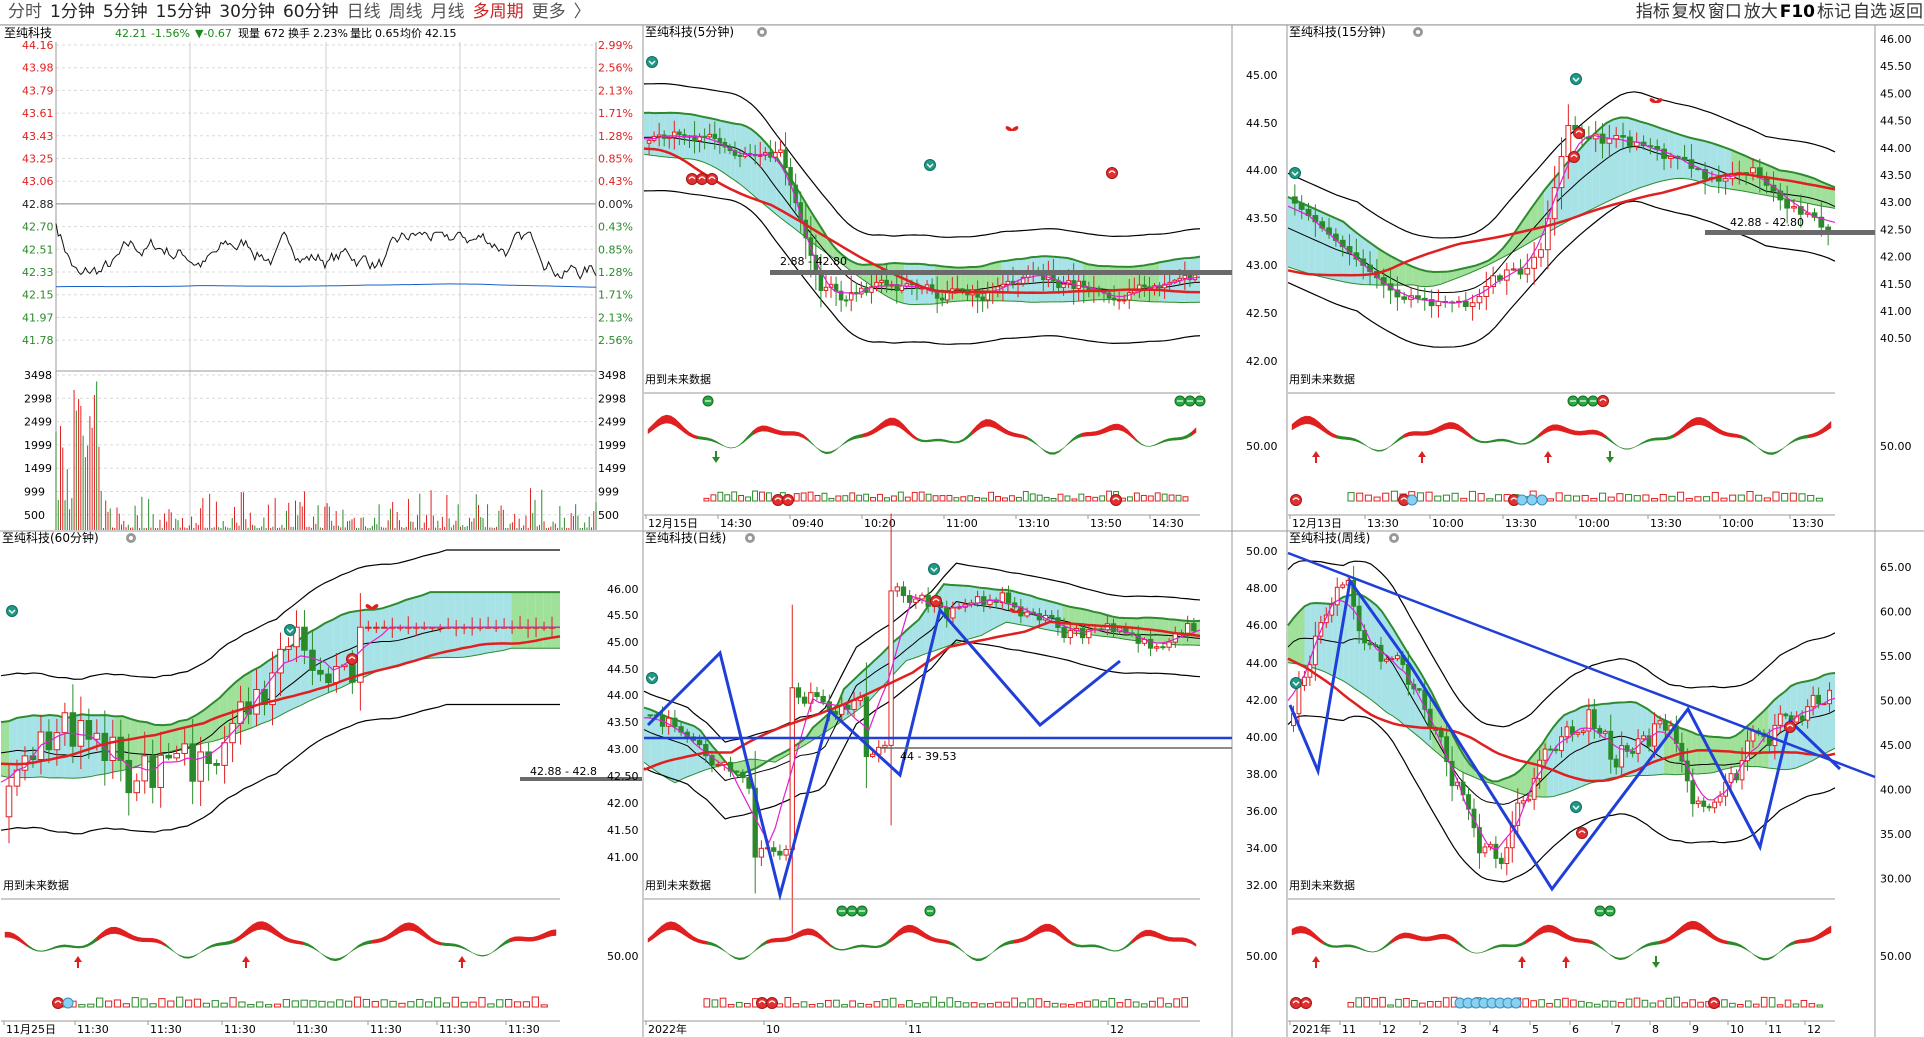 The height and width of the screenshot is (1037, 1924). Describe the element at coordinates (950, 1002) in the screenshot. I see `daily-indicator-bar` at that location.